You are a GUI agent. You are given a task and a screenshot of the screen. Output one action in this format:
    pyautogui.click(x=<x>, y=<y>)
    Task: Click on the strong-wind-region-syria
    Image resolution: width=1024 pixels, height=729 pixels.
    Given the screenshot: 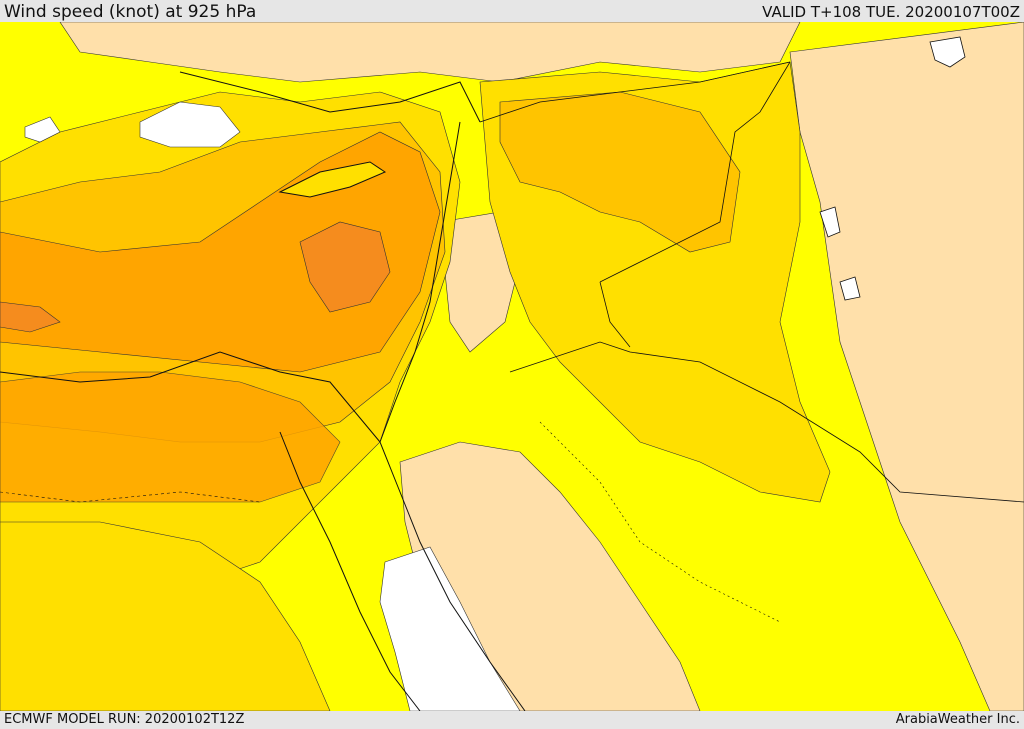 What is the action you would take?
    pyautogui.click(x=620, y=172)
    